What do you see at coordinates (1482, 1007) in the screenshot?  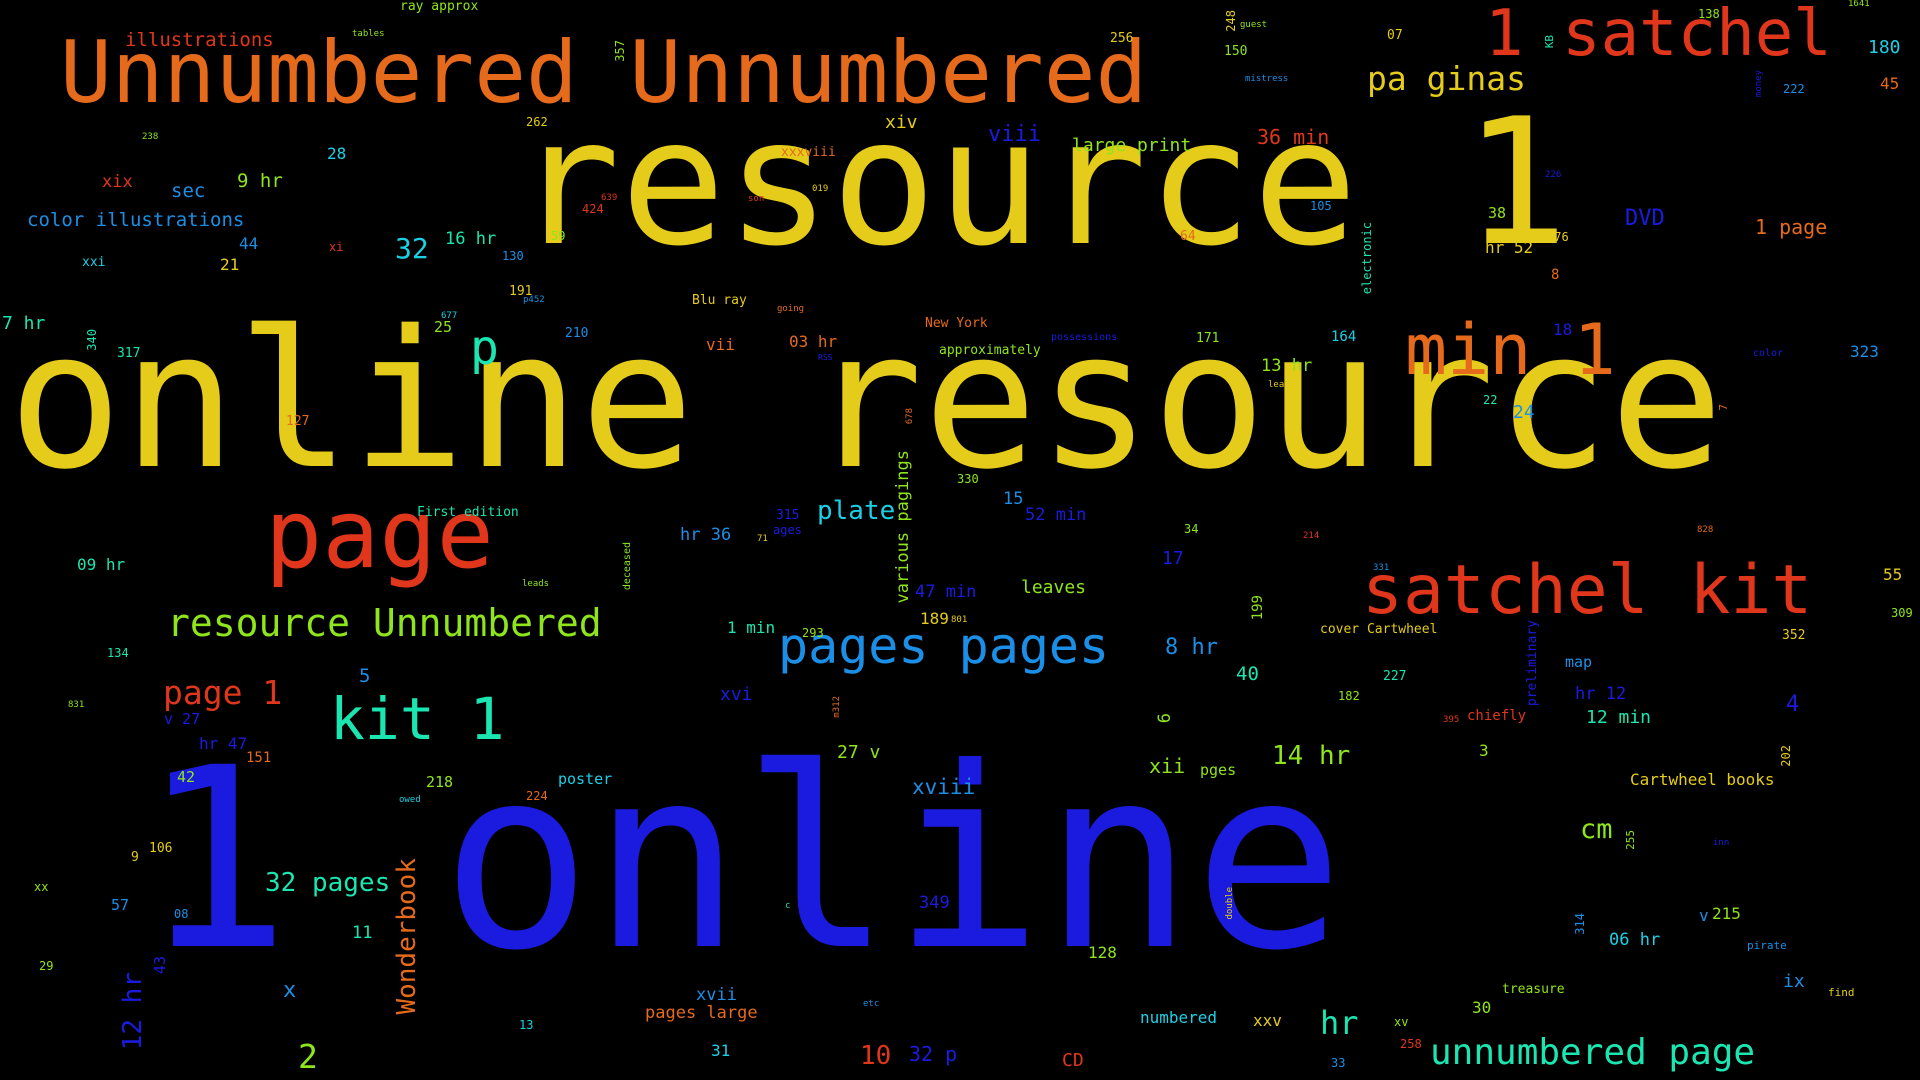 I see `word: 30` at bounding box center [1482, 1007].